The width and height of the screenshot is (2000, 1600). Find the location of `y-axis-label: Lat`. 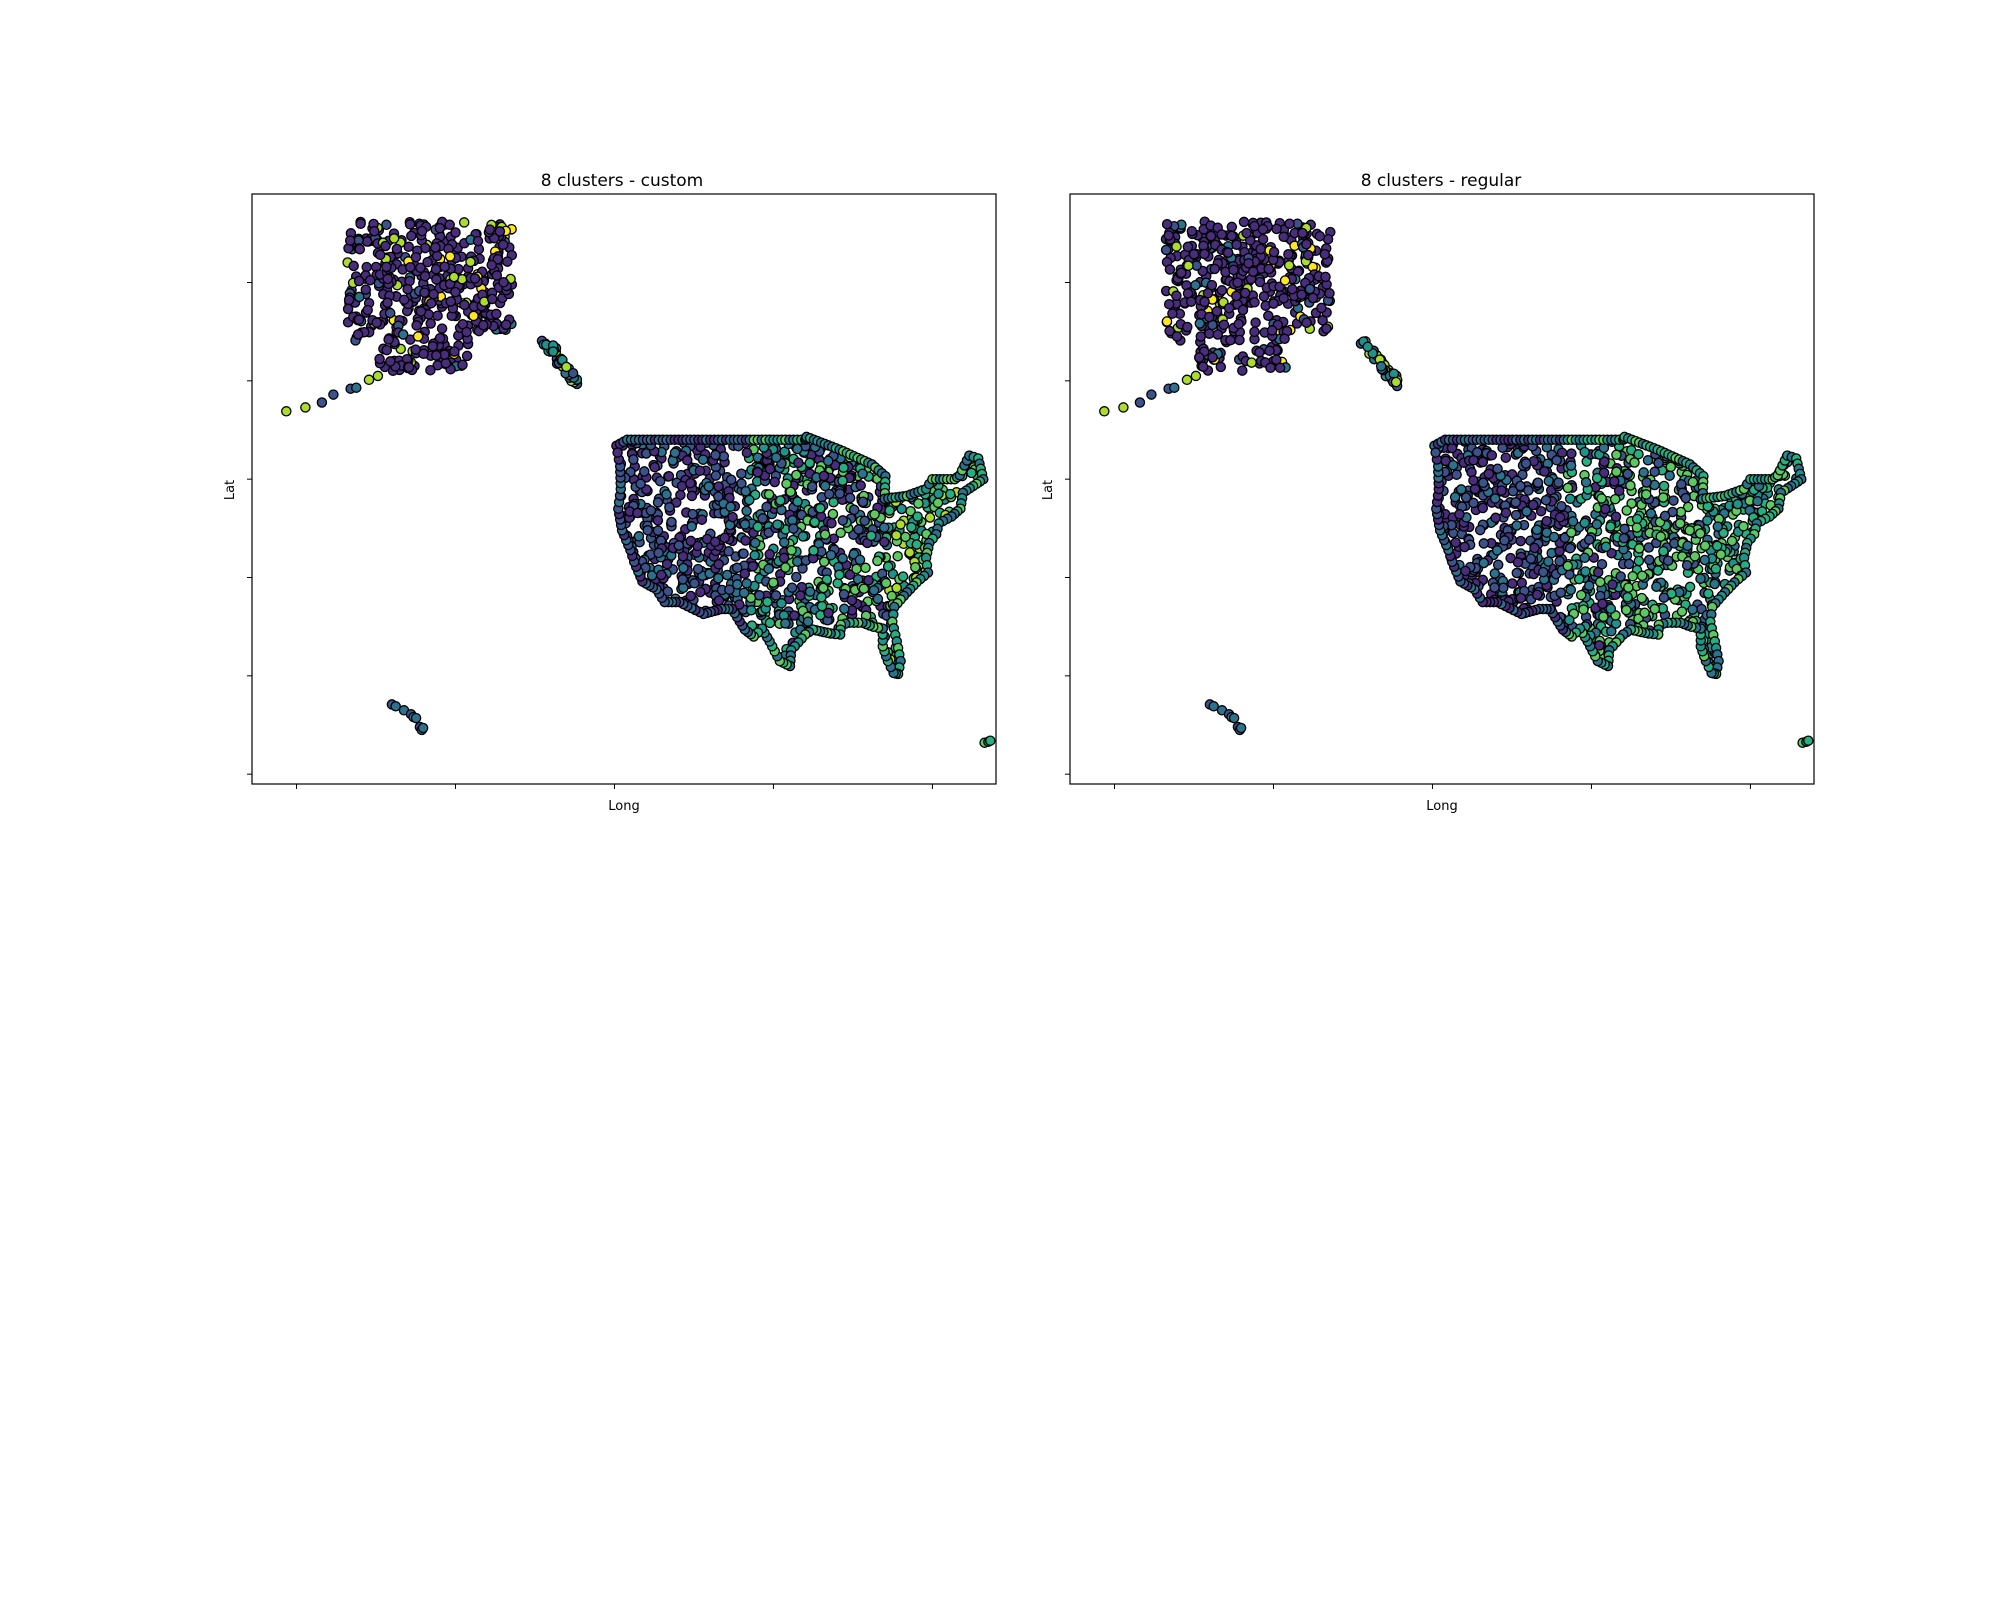

y-axis-label: Lat is located at coordinates (1048, 490).